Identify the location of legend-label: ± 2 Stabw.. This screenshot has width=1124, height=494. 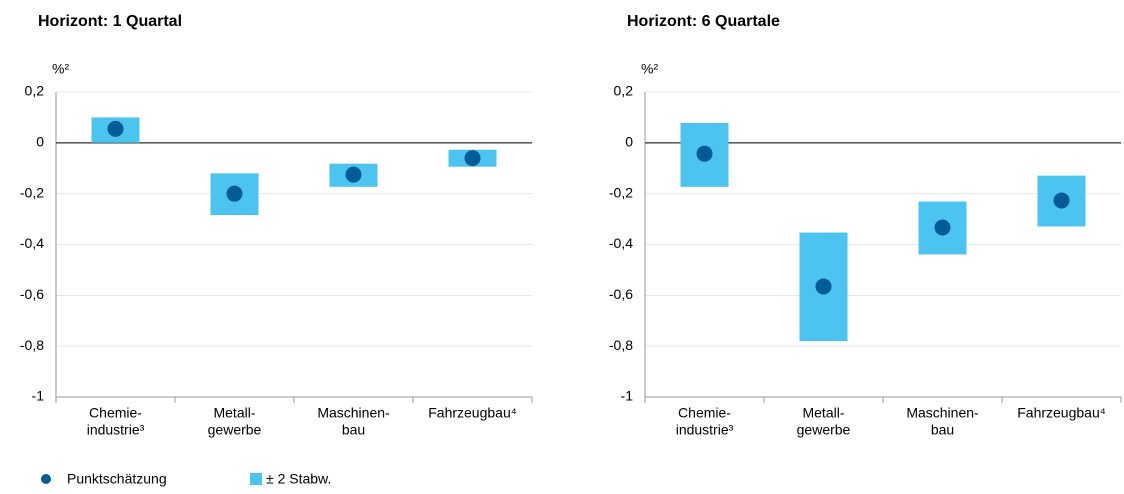
(298, 479).